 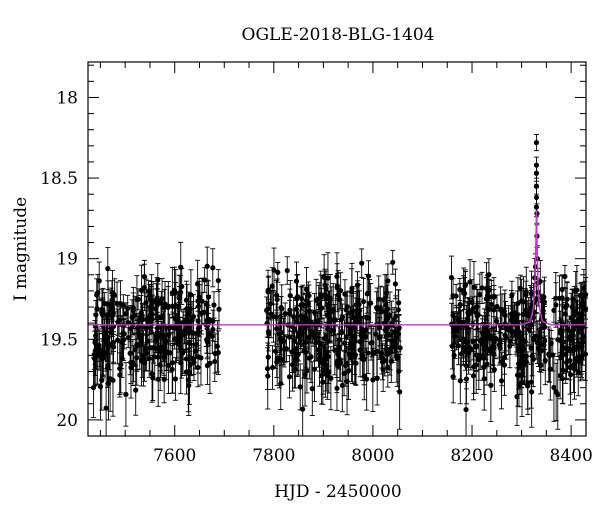 I want to click on y-tick-label: 18.5, so click(x=59, y=179).